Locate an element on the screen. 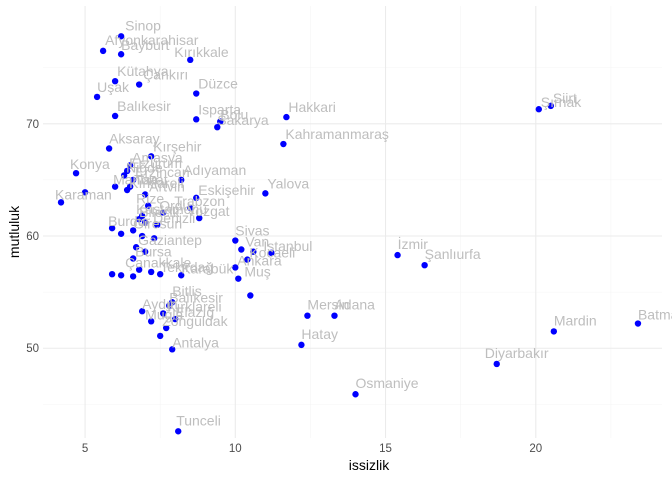 The height and width of the screenshot is (480, 672). point-label: Kocaeli is located at coordinates (272, 253).